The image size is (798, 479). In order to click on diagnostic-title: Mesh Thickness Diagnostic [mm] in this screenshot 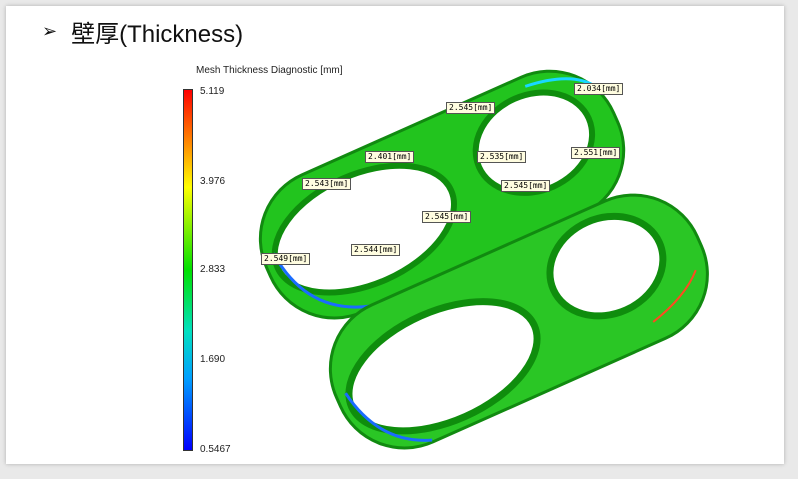, I will do `click(269, 70)`.